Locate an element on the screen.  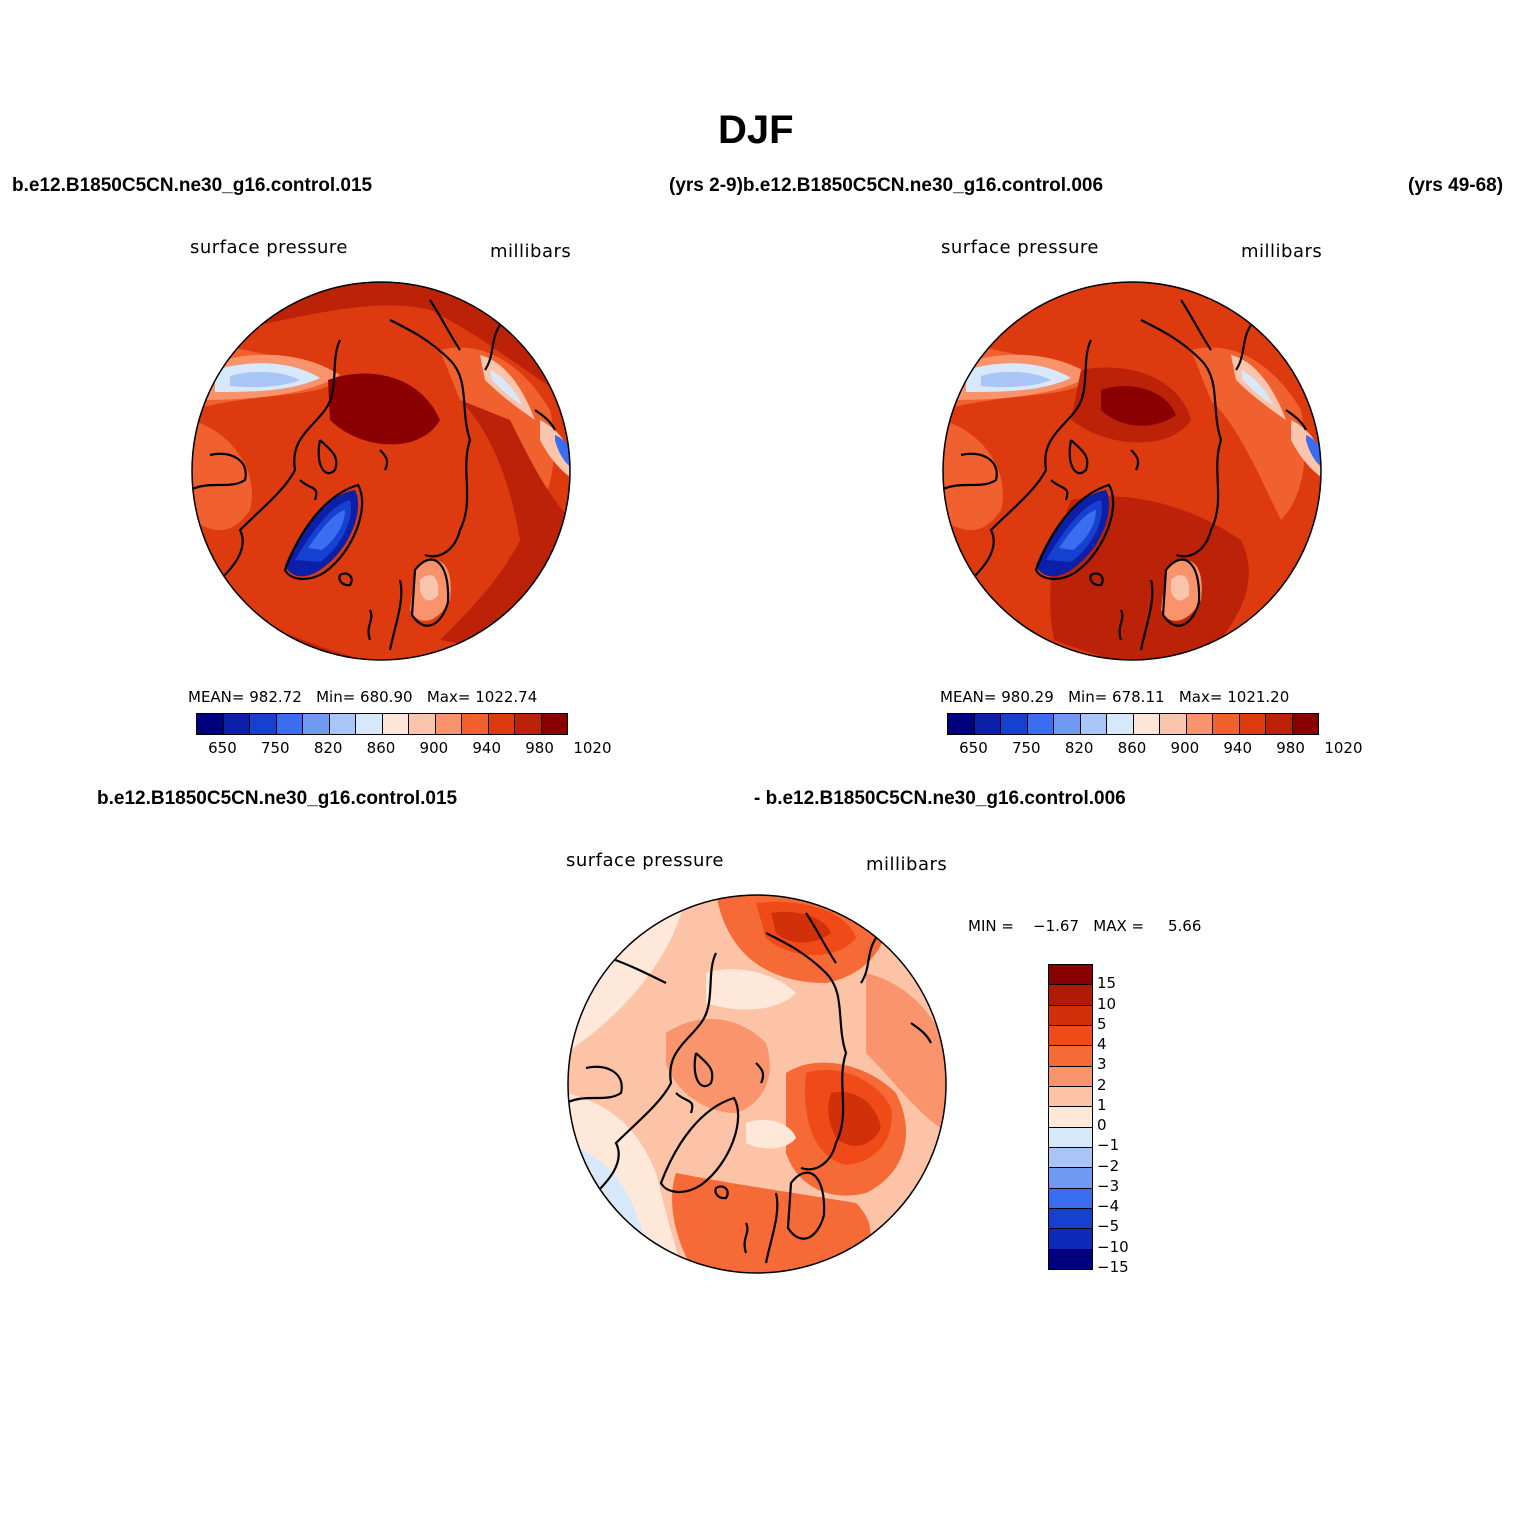
panel2-min-value: 678.11 is located at coordinates (1138, 697).